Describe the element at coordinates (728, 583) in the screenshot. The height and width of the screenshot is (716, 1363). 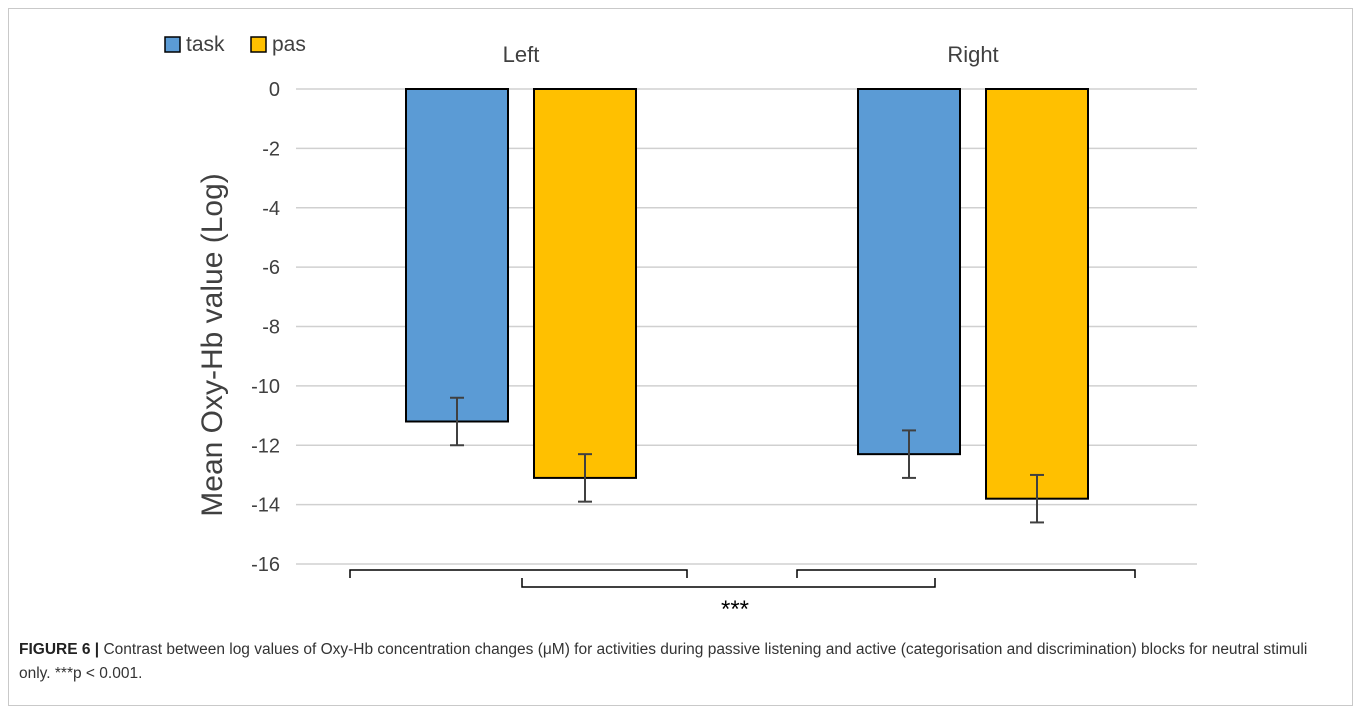
I see `bracket-comparison` at that location.